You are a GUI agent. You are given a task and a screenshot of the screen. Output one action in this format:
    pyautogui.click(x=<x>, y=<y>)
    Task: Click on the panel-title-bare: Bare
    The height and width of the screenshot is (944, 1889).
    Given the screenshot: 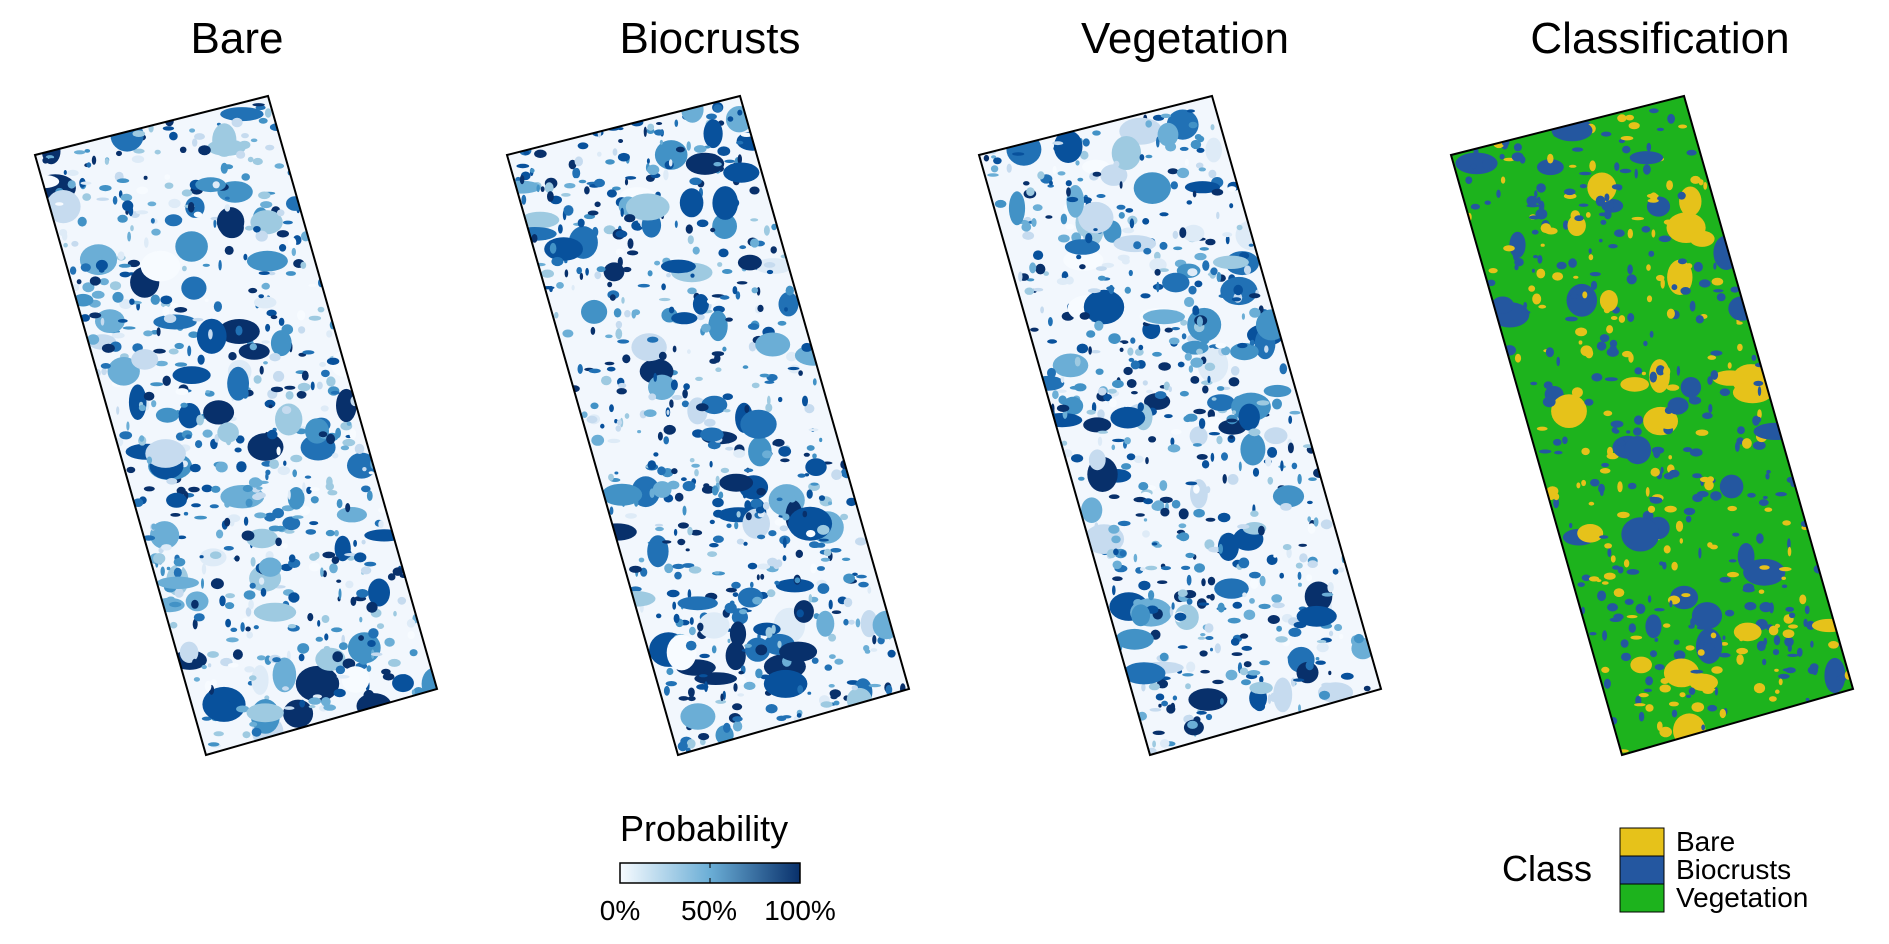 What is the action you would take?
    pyautogui.click(x=237, y=38)
    